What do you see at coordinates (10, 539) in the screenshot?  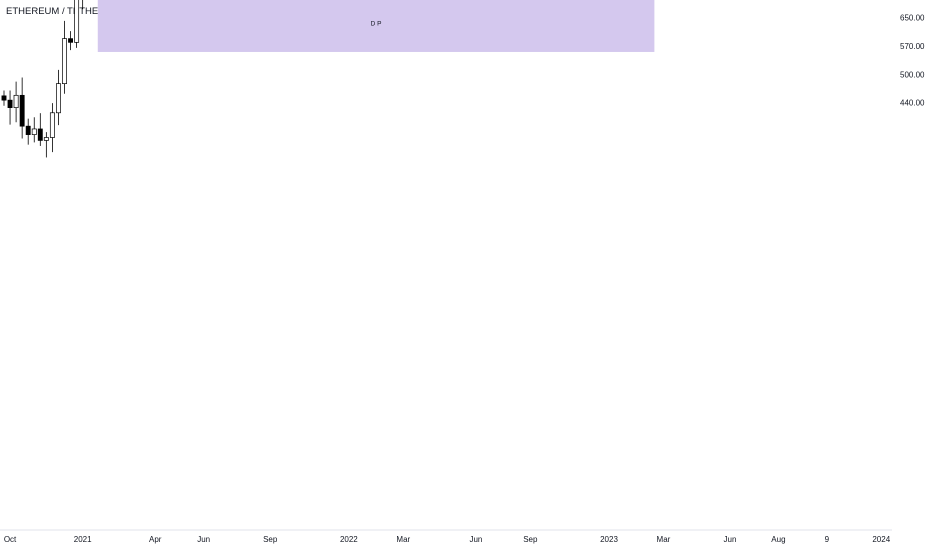 I see `time-tick-label: Oct` at bounding box center [10, 539].